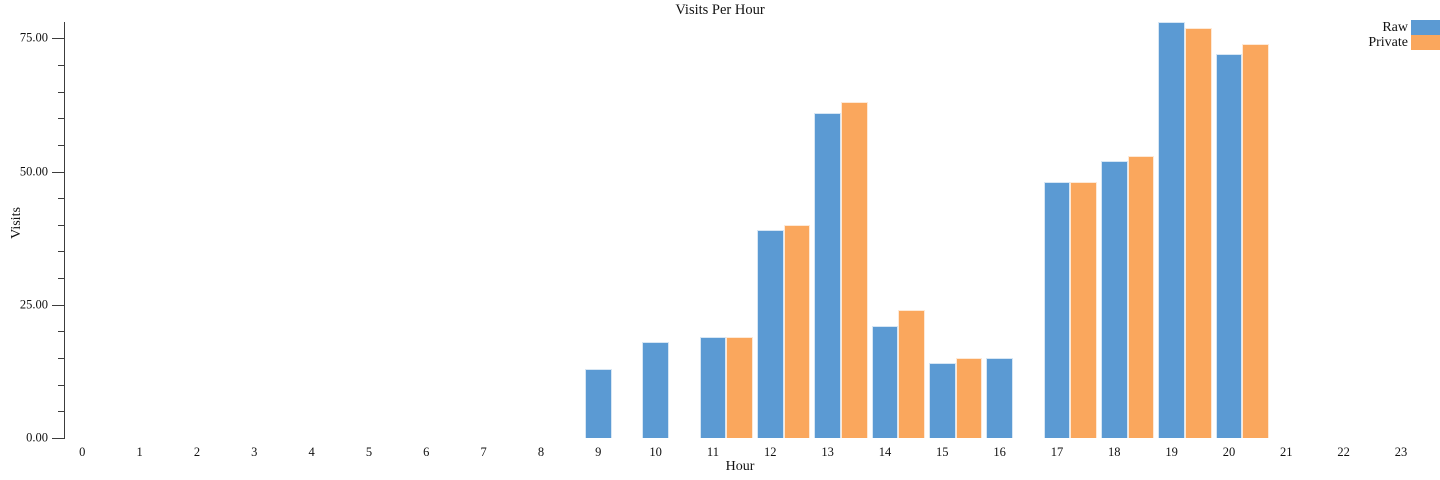 The height and width of the screenshot is (480, 1440). Describe the element at coordinates (369, 452) in the screenshot. I see `x-tick-label: 5` at that location.